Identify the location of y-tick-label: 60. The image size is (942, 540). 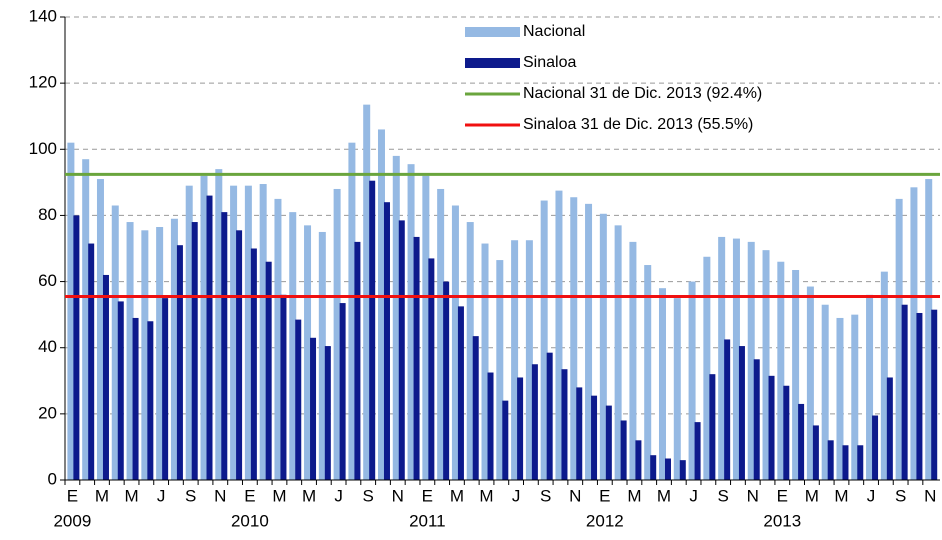
(47, 280).